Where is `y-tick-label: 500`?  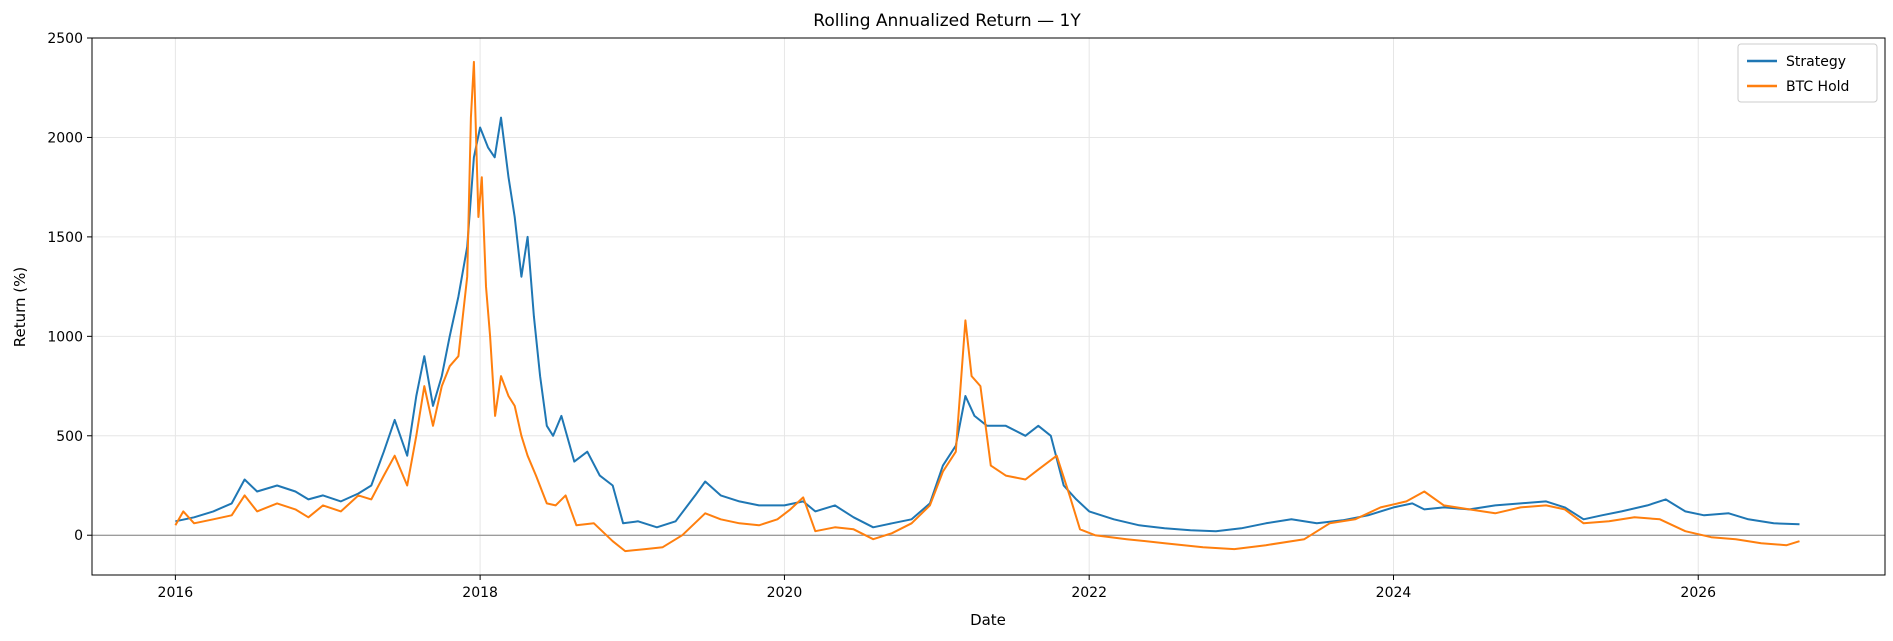 y-tick-label: 500 is located at coordinates (69, 437).